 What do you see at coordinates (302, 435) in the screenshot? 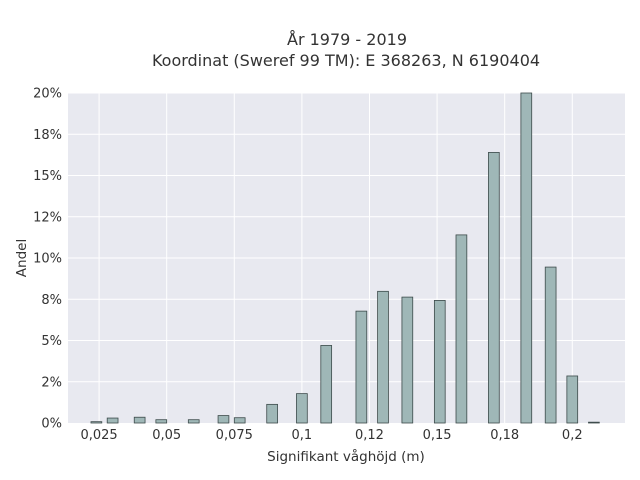
I see `x-tick-label: 0,1` at bounding box center [302, 435].